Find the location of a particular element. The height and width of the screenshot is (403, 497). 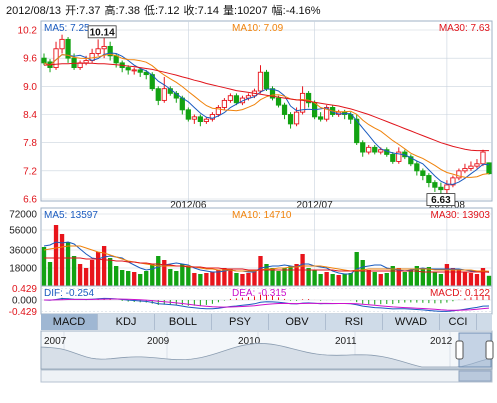

legend-label: MA10: 7.09 is located at coordinates (258, 28).